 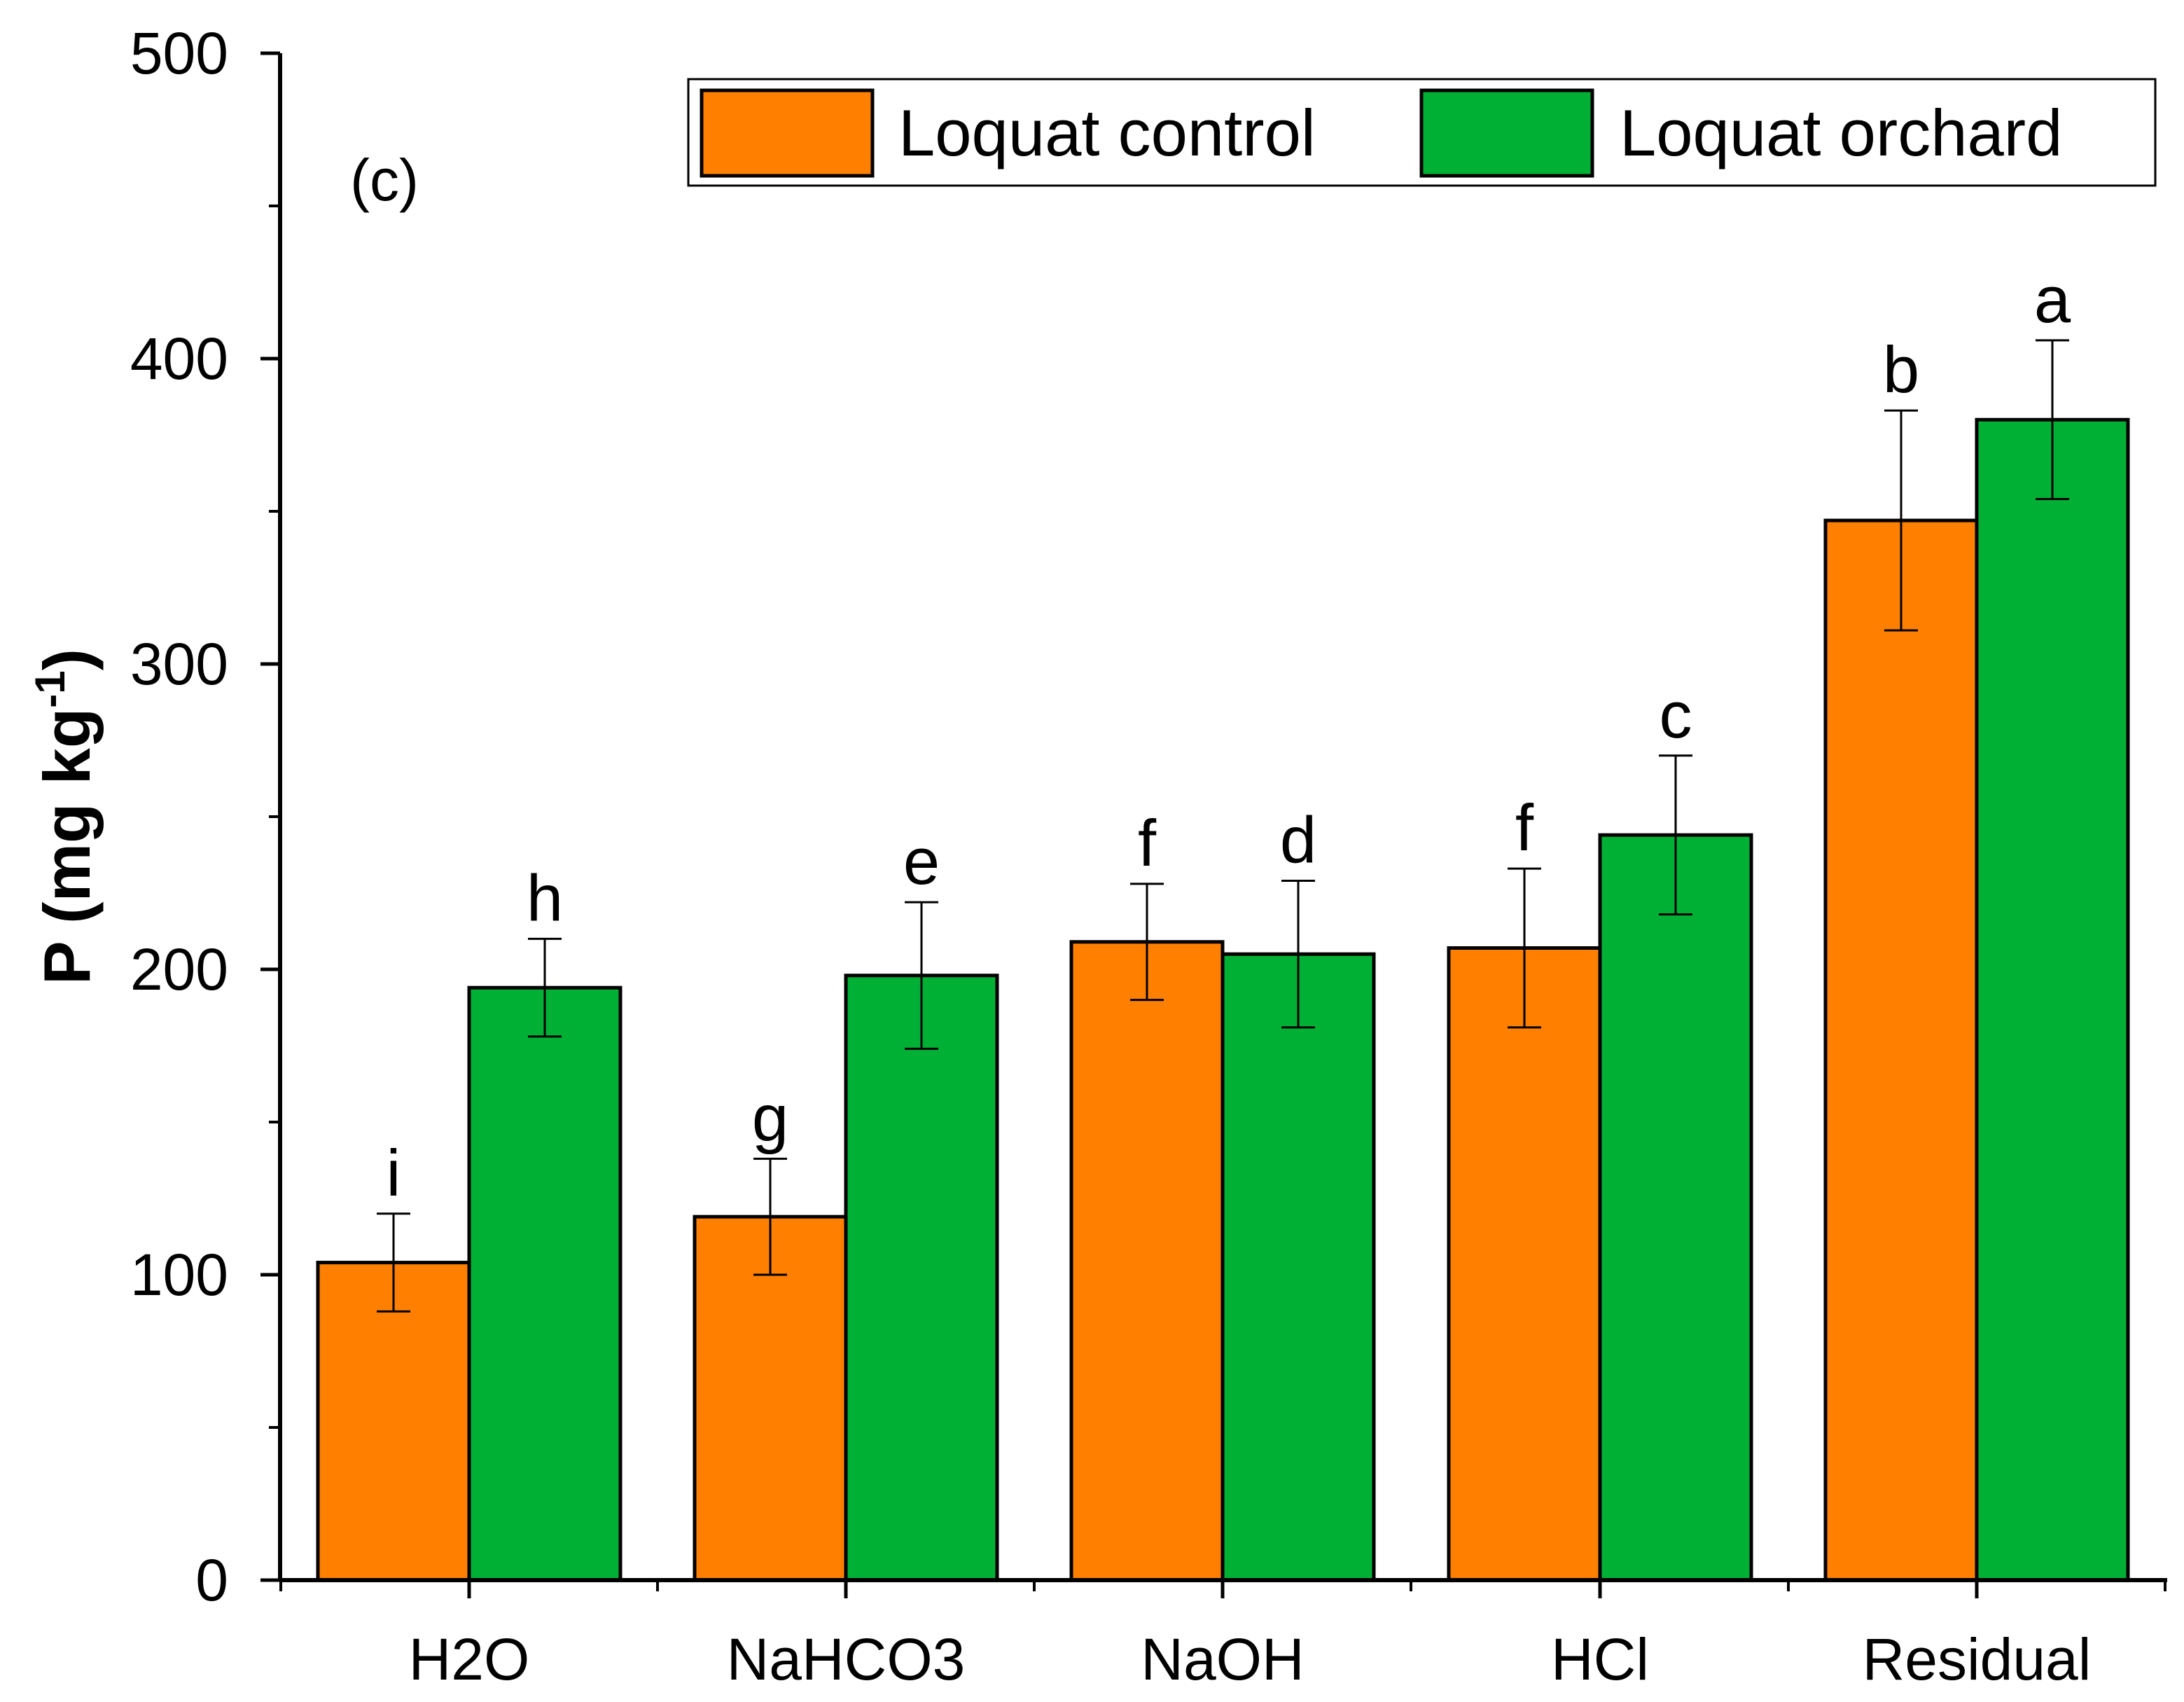 I want to click on x-tick-label-hcl: HCl, so click(x=1600, y=1659).